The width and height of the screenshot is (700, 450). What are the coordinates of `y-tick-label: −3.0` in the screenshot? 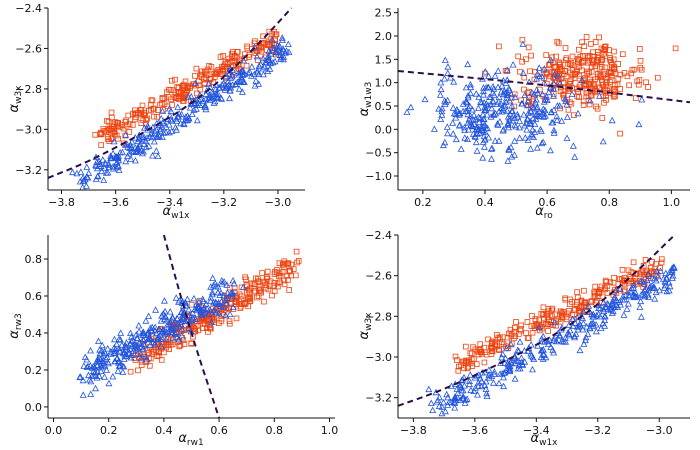 It's located at (28, 129).